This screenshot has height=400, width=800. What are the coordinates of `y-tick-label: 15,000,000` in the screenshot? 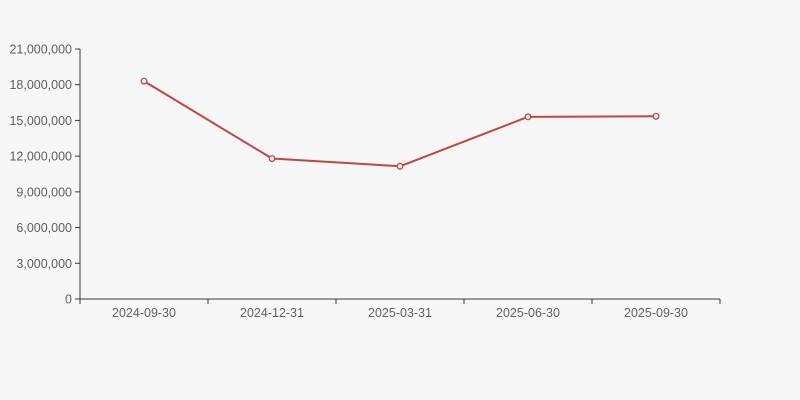 It's located at (40, 121).